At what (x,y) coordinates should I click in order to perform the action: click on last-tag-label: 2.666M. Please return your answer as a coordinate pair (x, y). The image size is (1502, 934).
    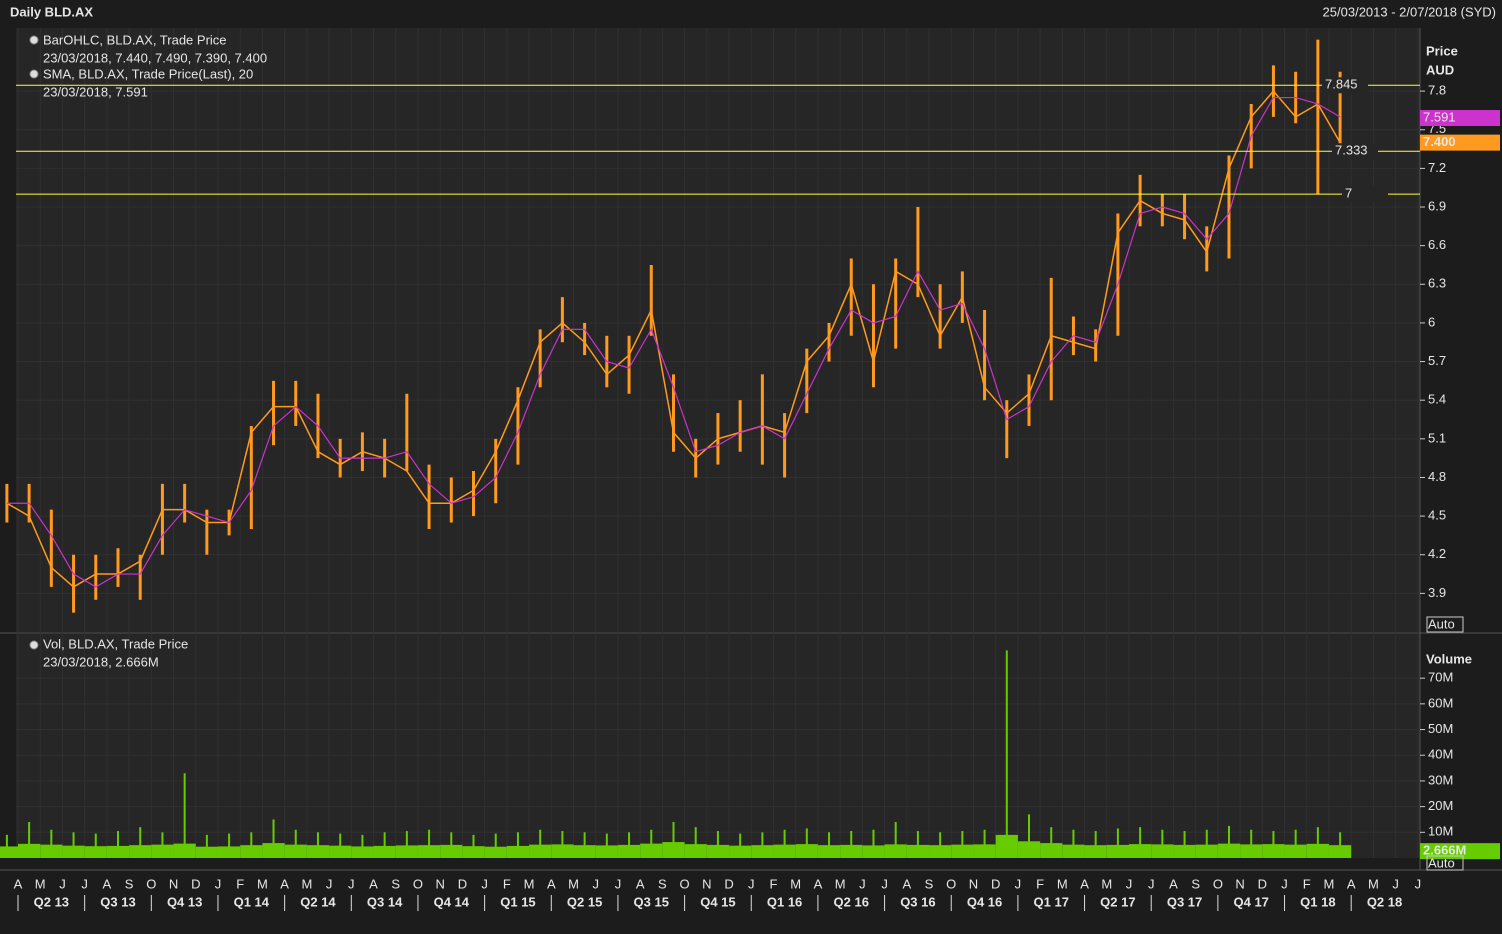
    Looking at the image, I should click on (1444, 850).